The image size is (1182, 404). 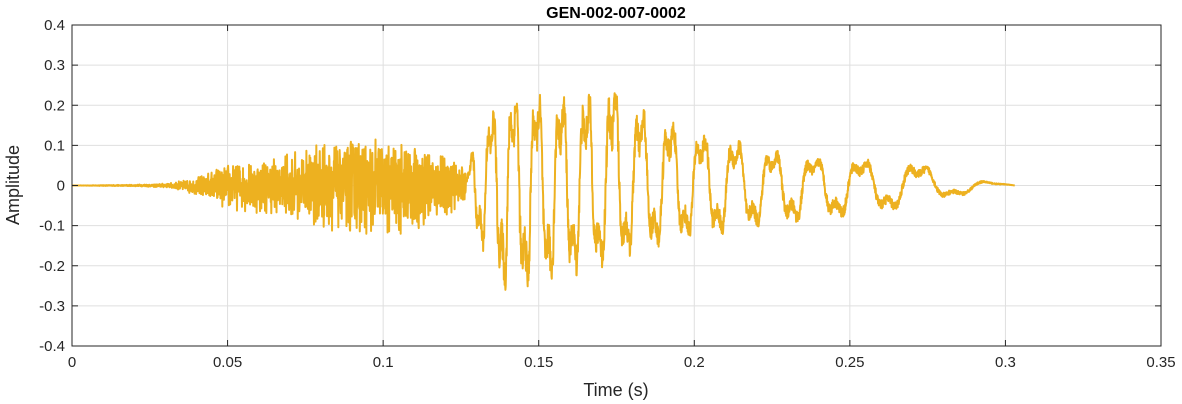 What do you see at coordinates (54, 65) in the screenshot?
I see `y-tick-label: 0.3` at bounding box center [54, 65].